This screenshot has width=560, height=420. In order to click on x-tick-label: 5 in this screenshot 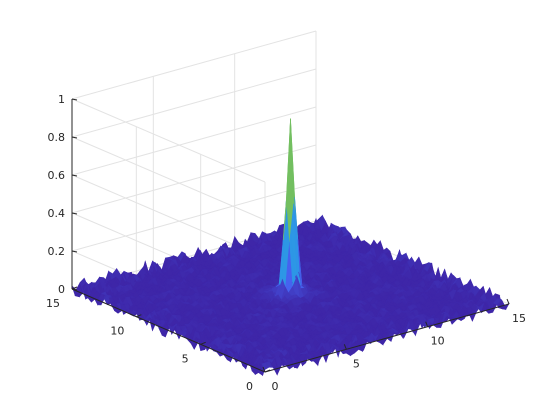, I will do `click(356, 363)`.